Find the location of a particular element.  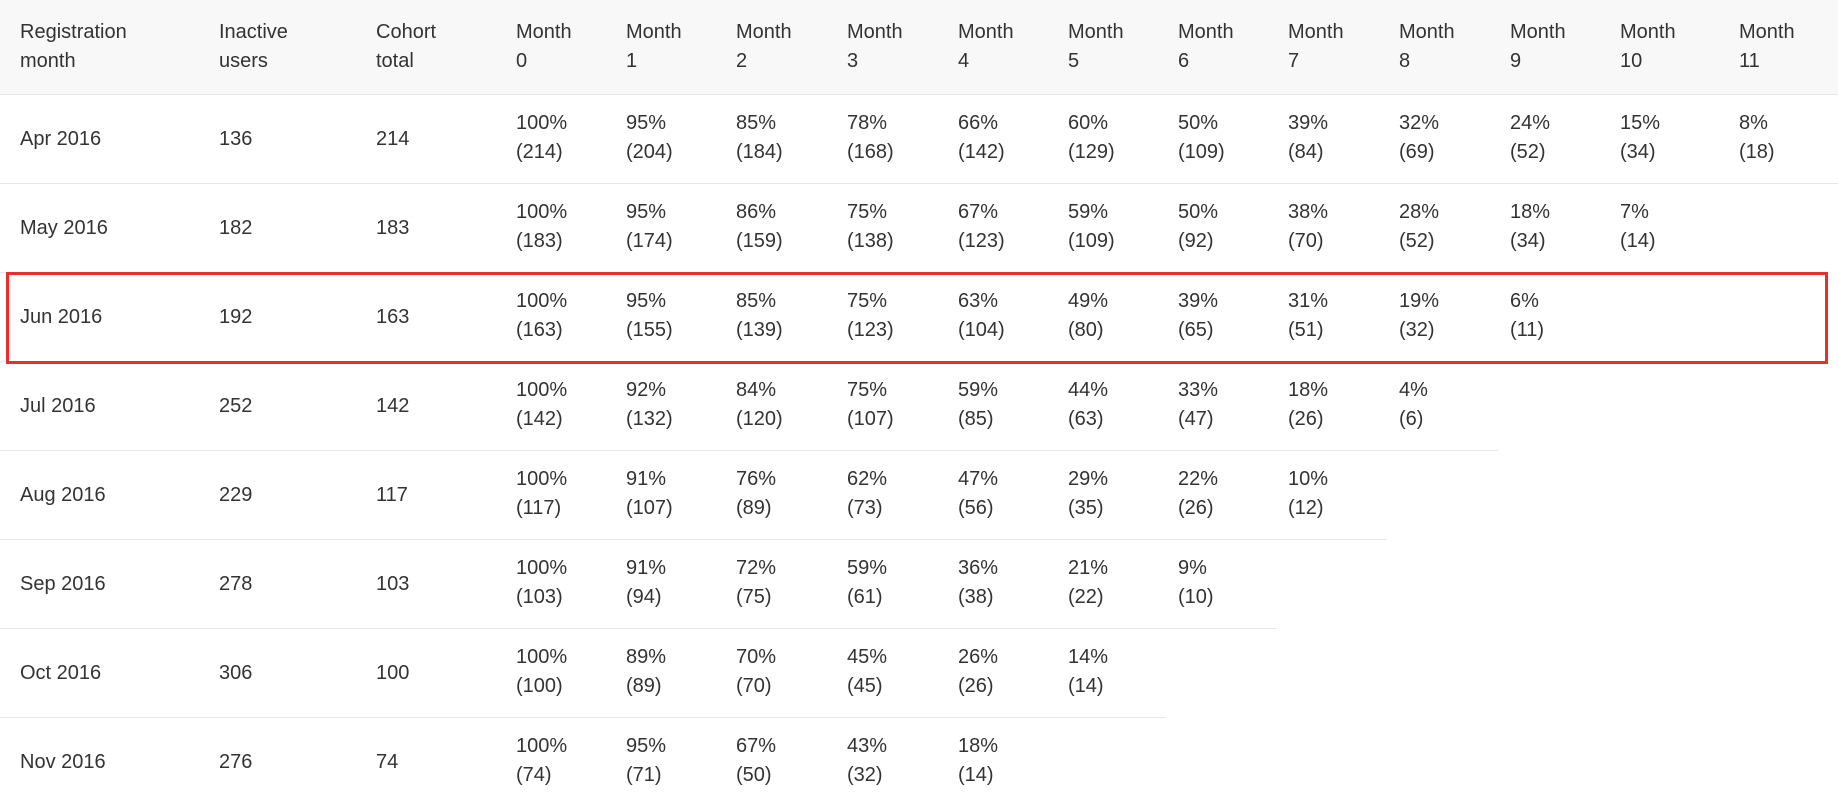

retention-count: (214) is located at coordinates (539, 152).